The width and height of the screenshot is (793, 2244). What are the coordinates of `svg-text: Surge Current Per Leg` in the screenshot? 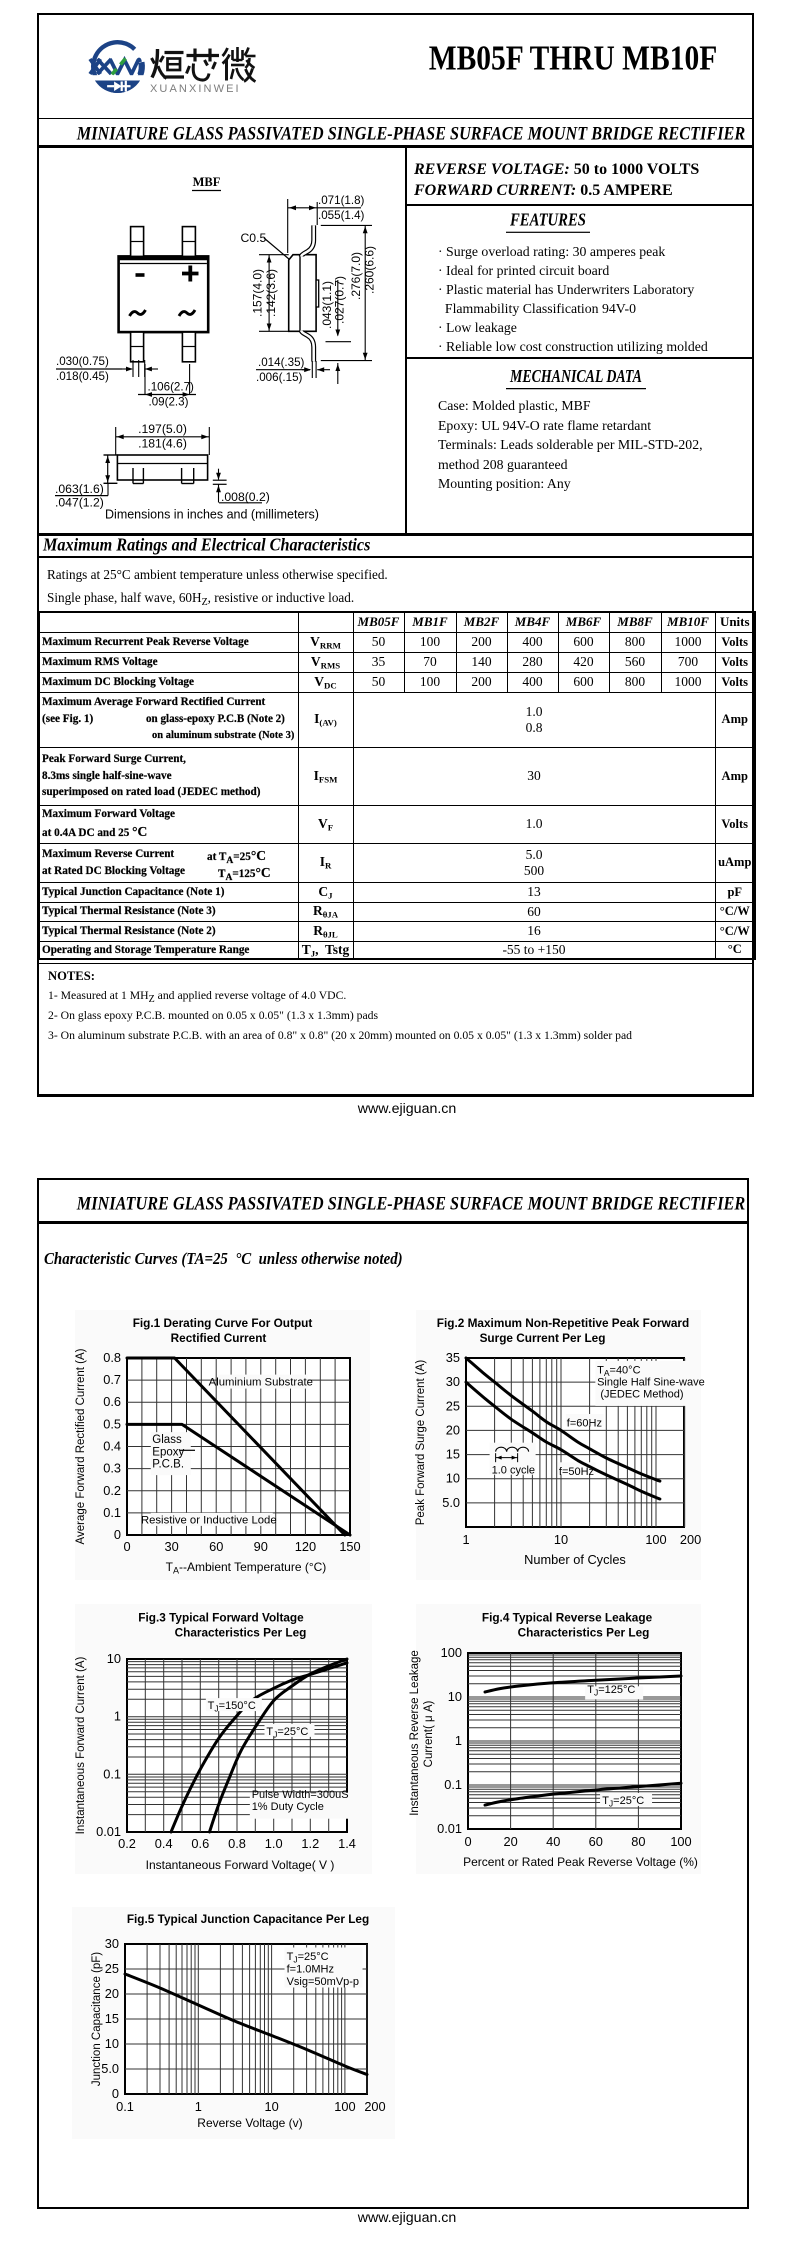 It's located at (543, 1338).